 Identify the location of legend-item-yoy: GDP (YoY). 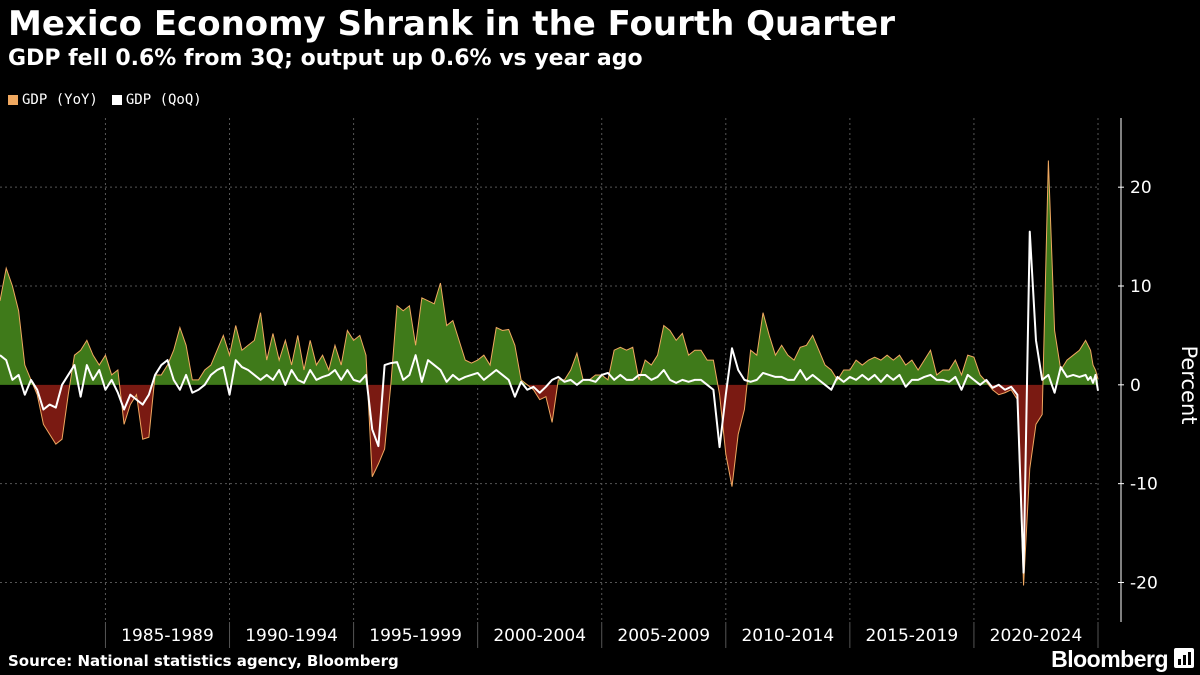
(53, 100).